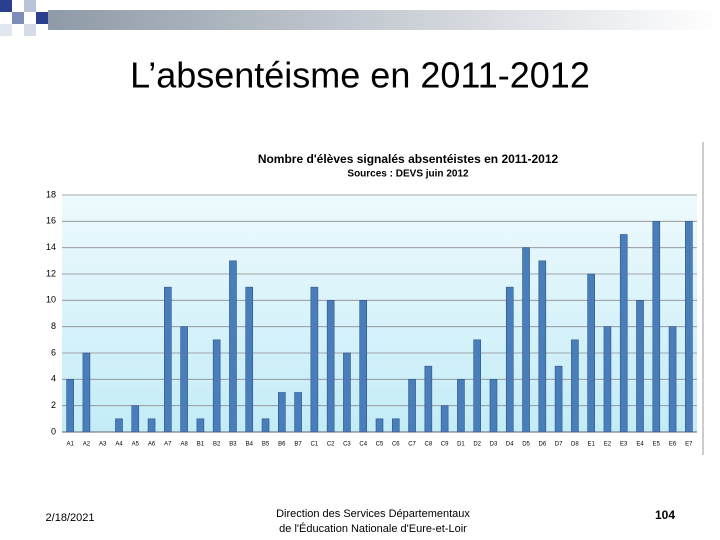  I want to click on x-tick-label: C2, so click(331, 445).